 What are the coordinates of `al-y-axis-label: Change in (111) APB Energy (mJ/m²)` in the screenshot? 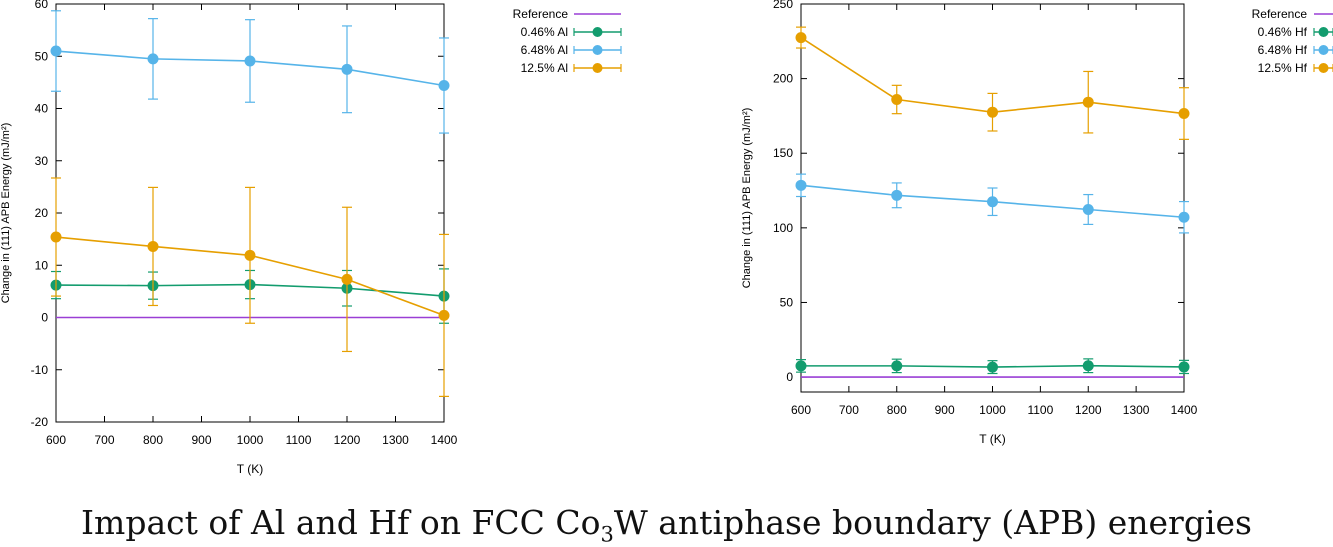 It's located at (6, 213).